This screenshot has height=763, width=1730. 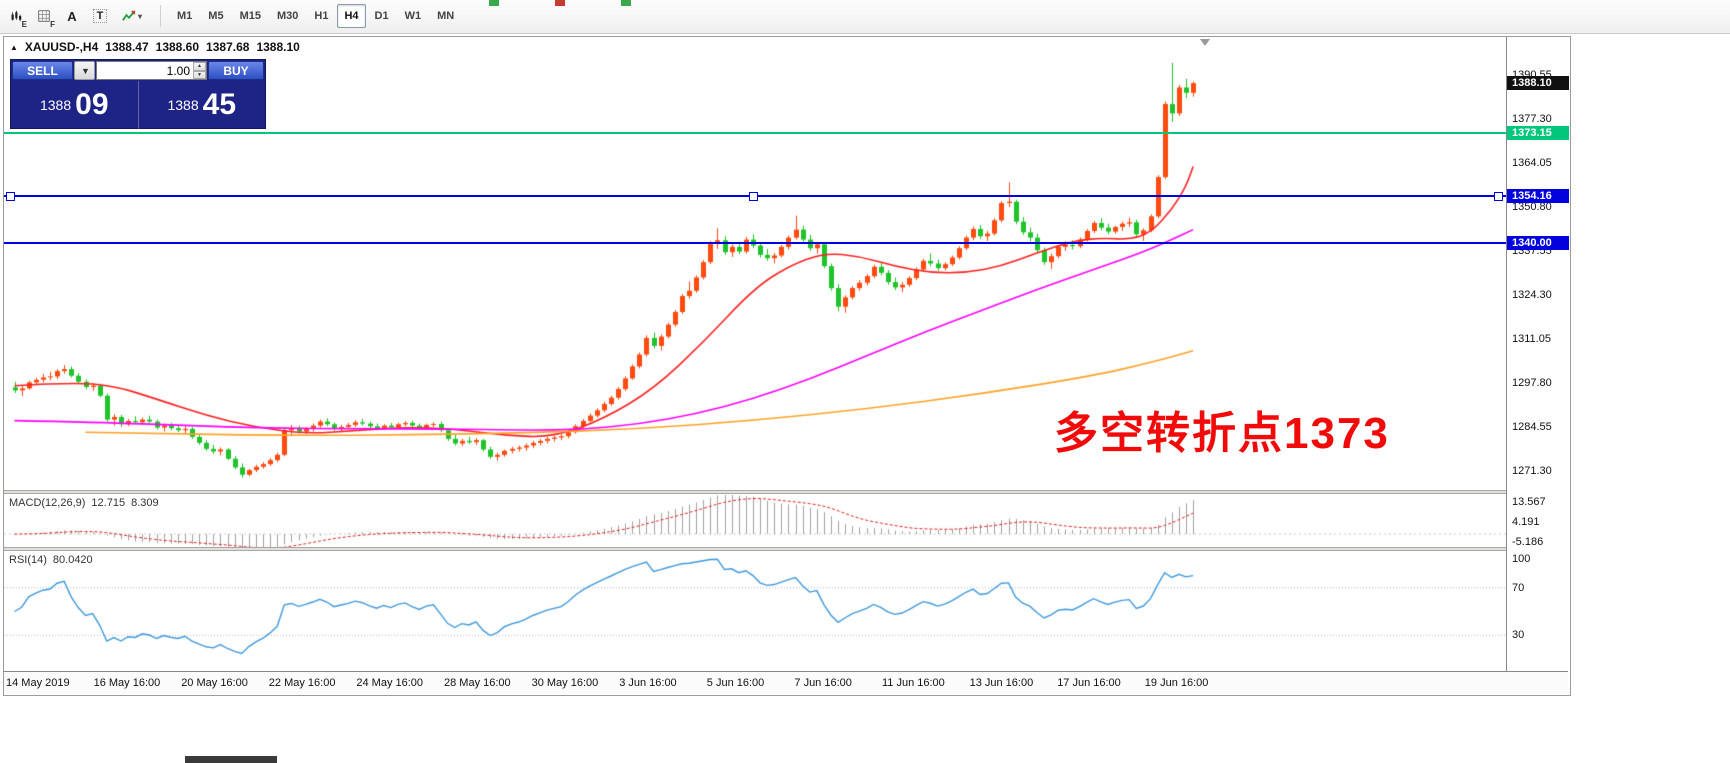 What do you see at coordinates (1531, 339) in the screenshot?
I see `price-tick: 1311.05` at bounding box center [1531, 339].